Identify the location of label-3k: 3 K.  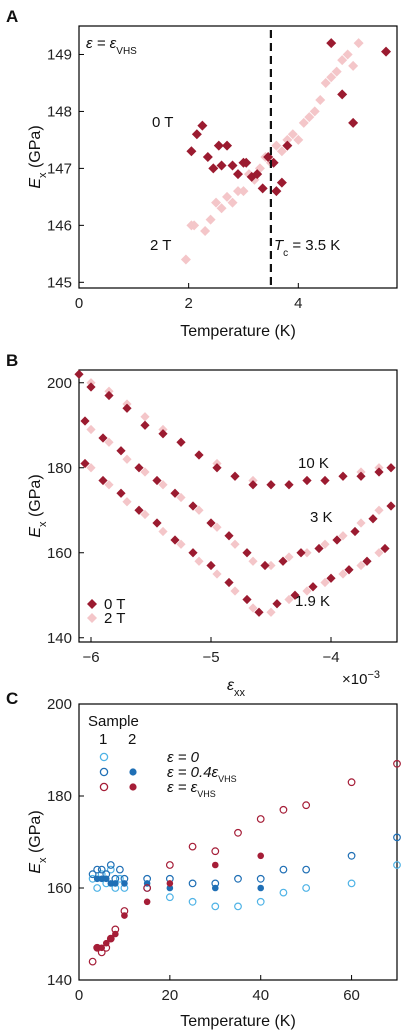
(321, 517).